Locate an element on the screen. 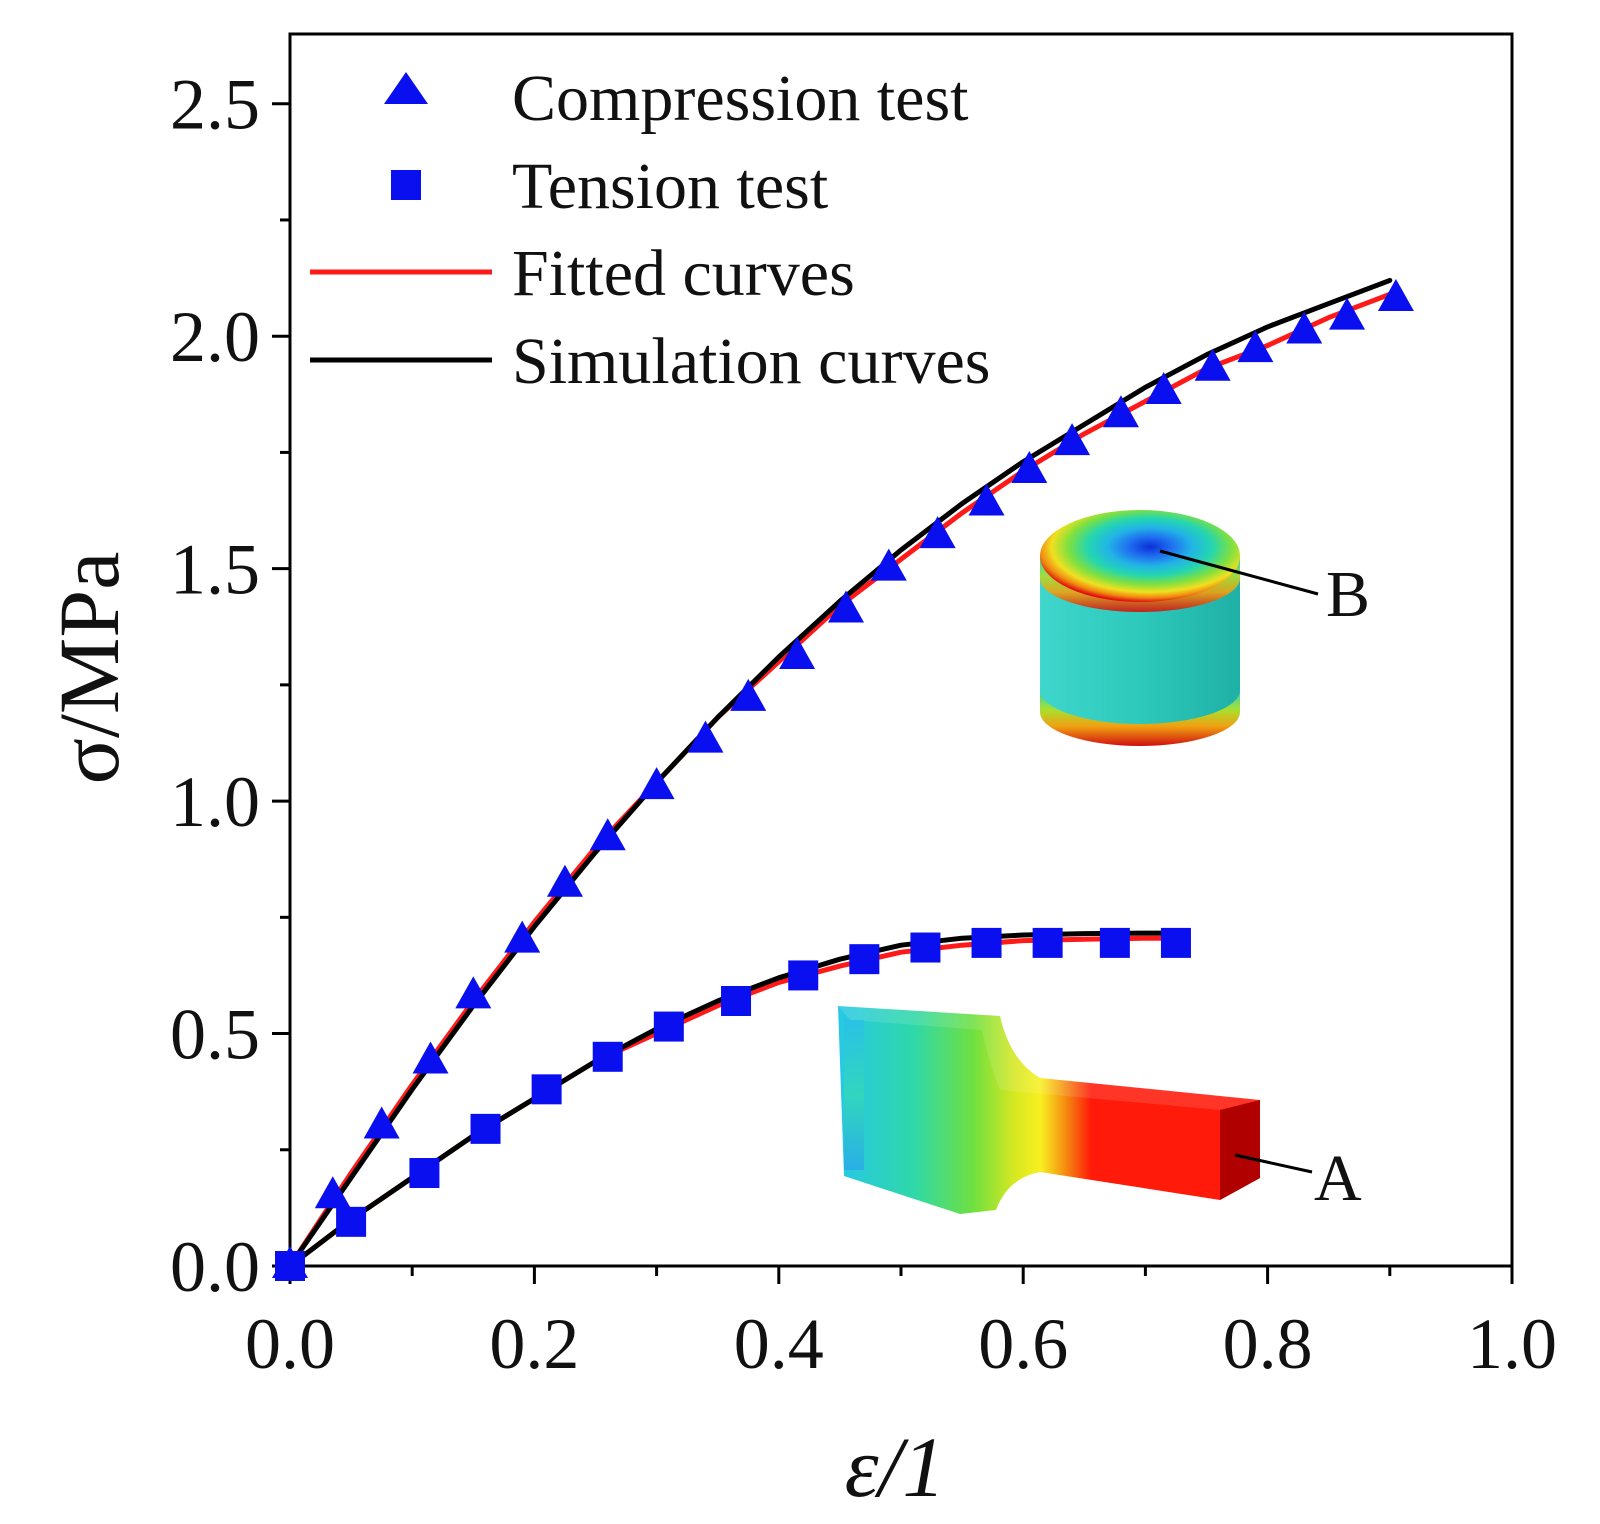 This screenshot has height=1524, width=1600. y-tick-label: 1.5 is located at coordinates (215, 570).